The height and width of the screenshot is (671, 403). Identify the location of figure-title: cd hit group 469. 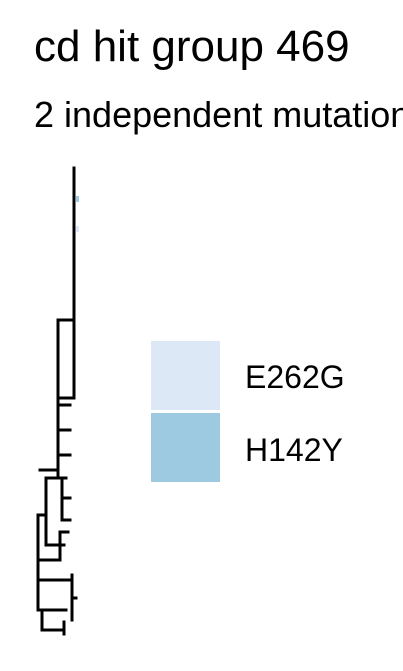
(192, 46).